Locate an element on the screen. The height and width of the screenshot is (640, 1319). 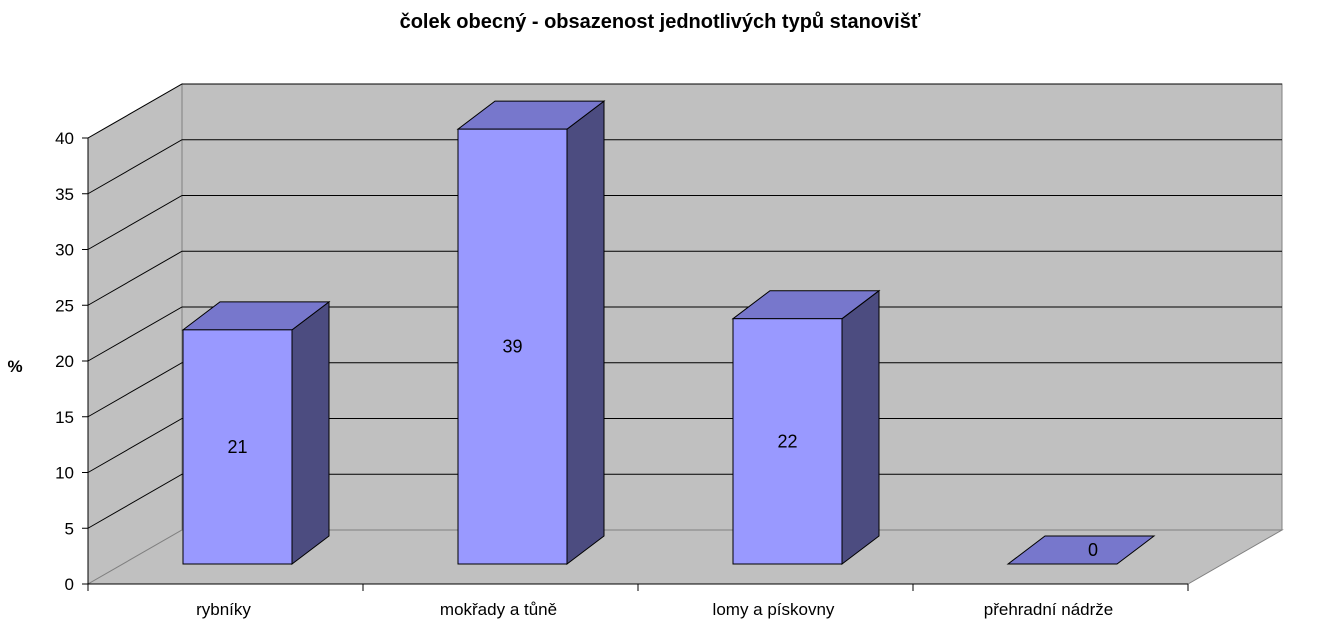
y-tick-label: 10 is located at coordinates (64, 473).